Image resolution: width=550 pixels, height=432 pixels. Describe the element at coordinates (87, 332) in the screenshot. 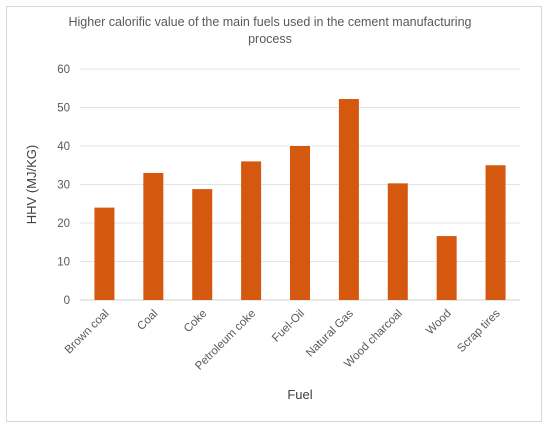

I see `x-tick-label: Brown coal` at that location.